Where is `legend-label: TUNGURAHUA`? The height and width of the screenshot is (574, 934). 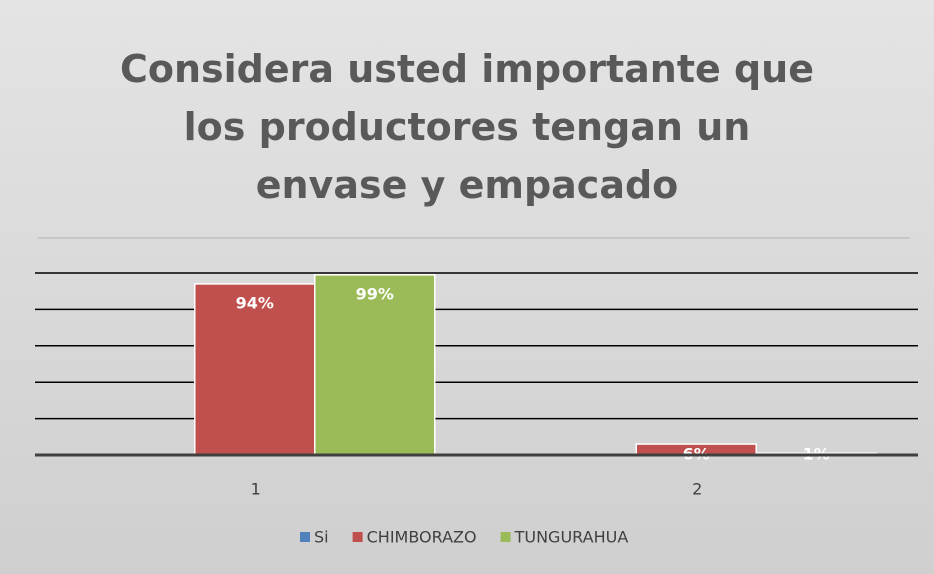 legend-label: TUNGURAHUA is located at coordinates (571, 537).